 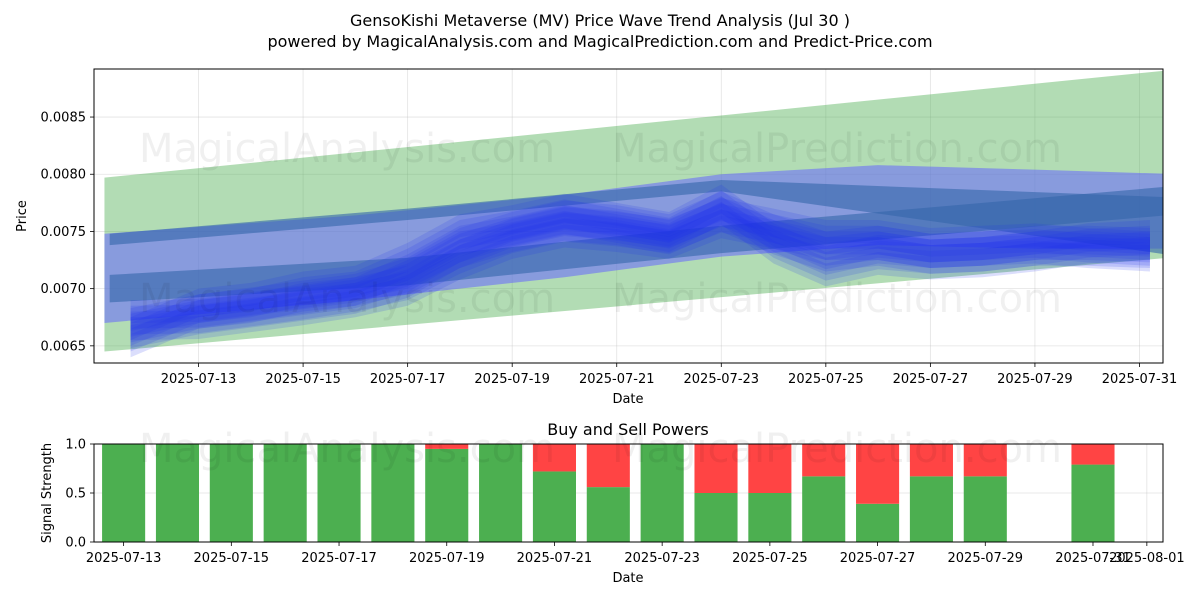 I want to click on watermark-prediction-bottom: MagicalPrediction.com, so click(x=837, y=449).